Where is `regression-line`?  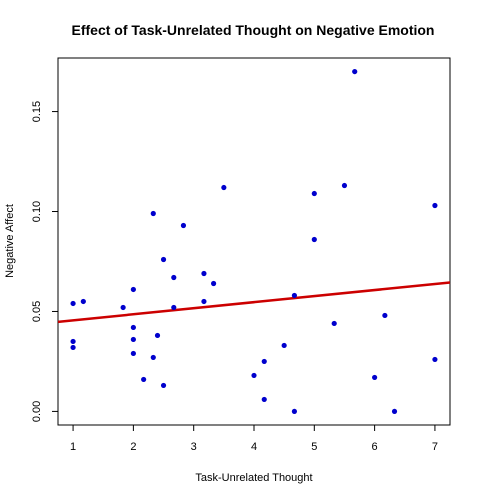
regression-line is located at coordinates (254, 302).